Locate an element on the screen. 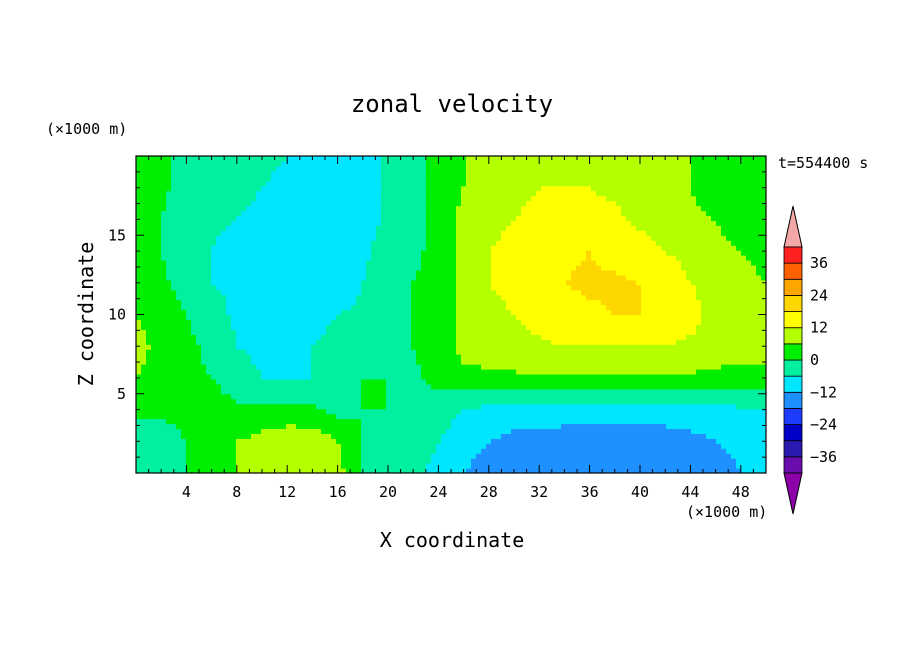 The width and height of the screenshot is (904, 658). x-tick-label: 8 is located at coordinates (236, 492).